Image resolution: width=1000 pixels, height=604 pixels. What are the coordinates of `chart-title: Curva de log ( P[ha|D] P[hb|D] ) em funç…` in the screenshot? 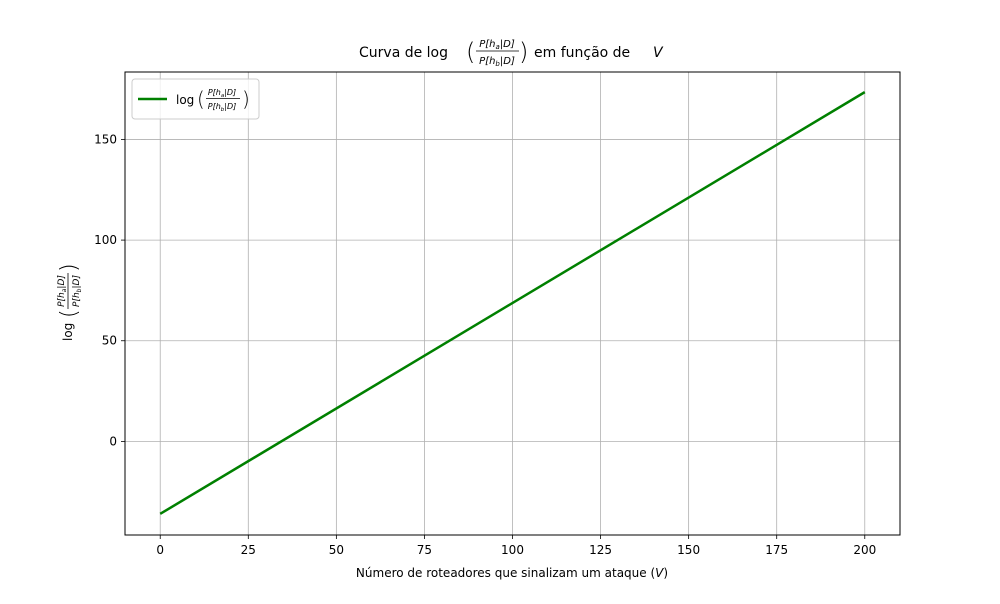 It's located at (511, 53).